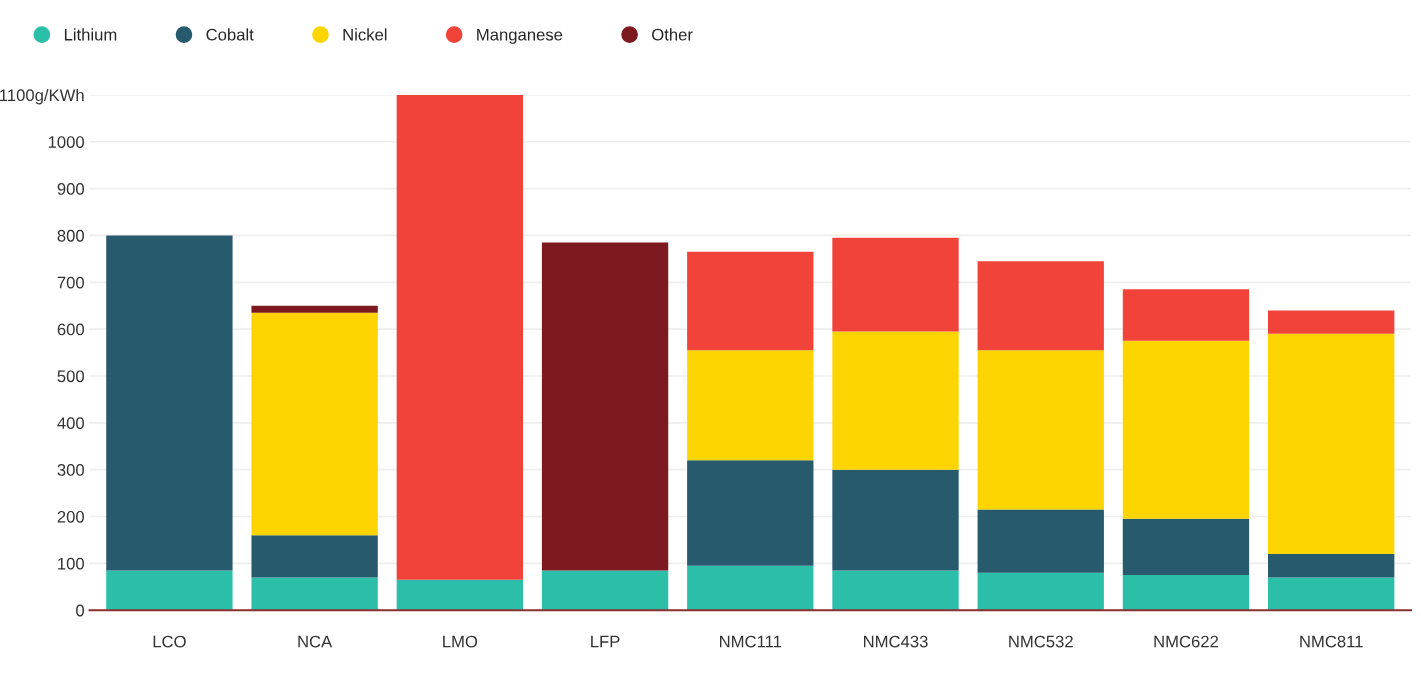 Image resolution: width=1421 pixels, height=678 pixels. I want to click on legend-label: Other, so click(672, 34).